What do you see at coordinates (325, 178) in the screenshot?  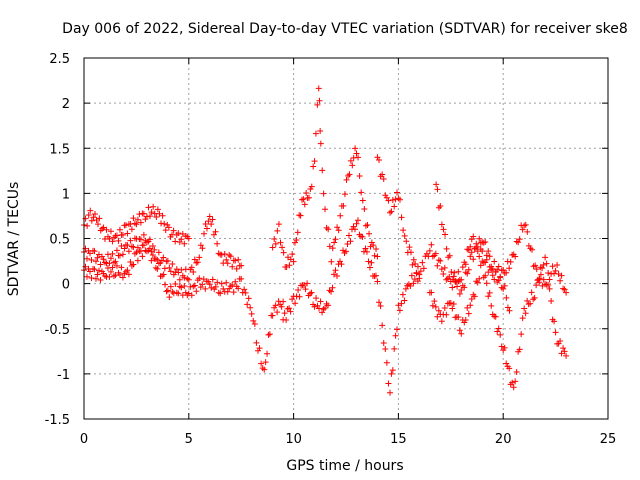 I see `series-track-d` at bounding box center [325, 178].